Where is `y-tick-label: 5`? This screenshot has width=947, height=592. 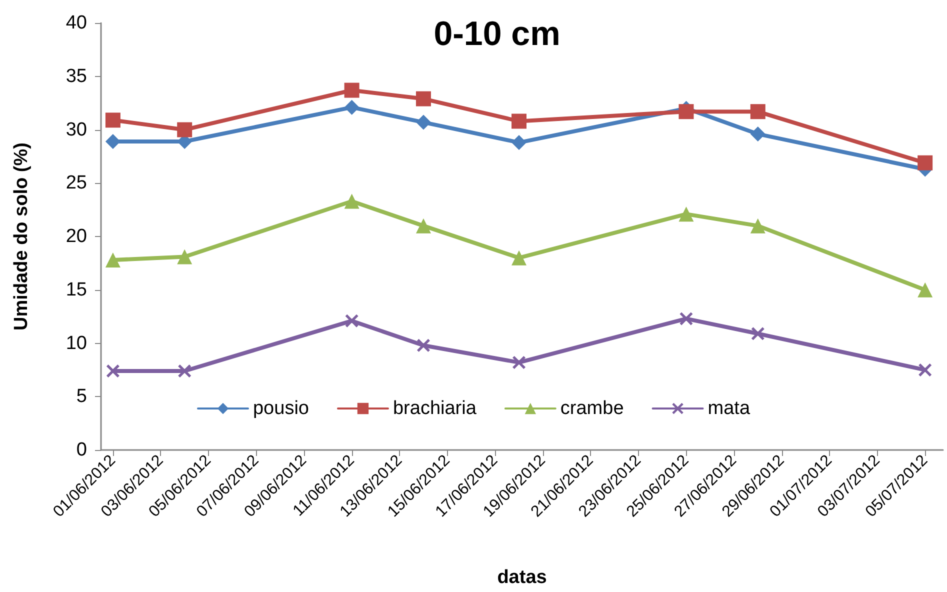
y-tick-label: 5 is located at coordinates (81, 397).